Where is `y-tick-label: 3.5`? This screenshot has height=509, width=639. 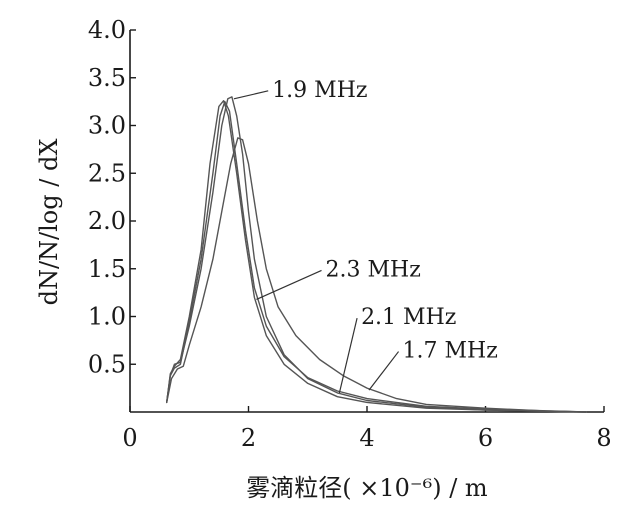 y-tick-label: 3.5 is located at coordinates (107, 78).